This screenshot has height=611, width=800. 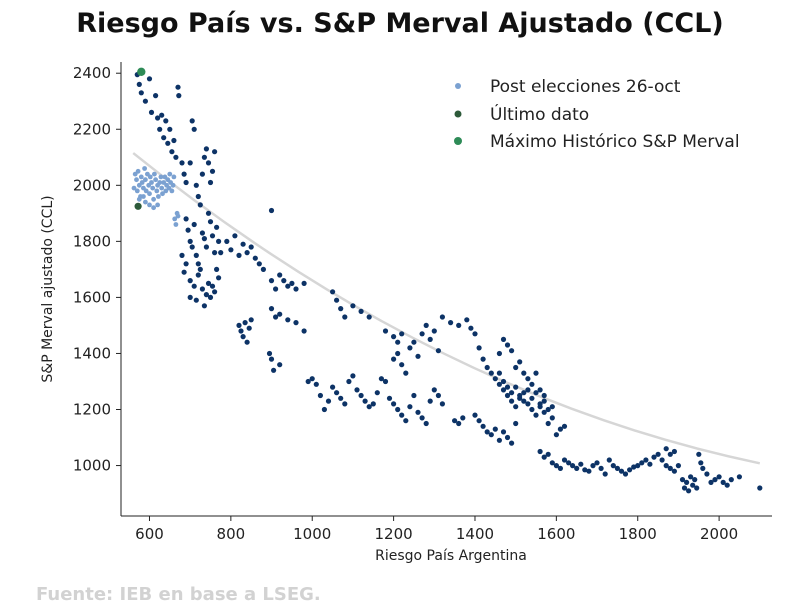 I want to click on legend-marker-max, so click(x=458, y=141).